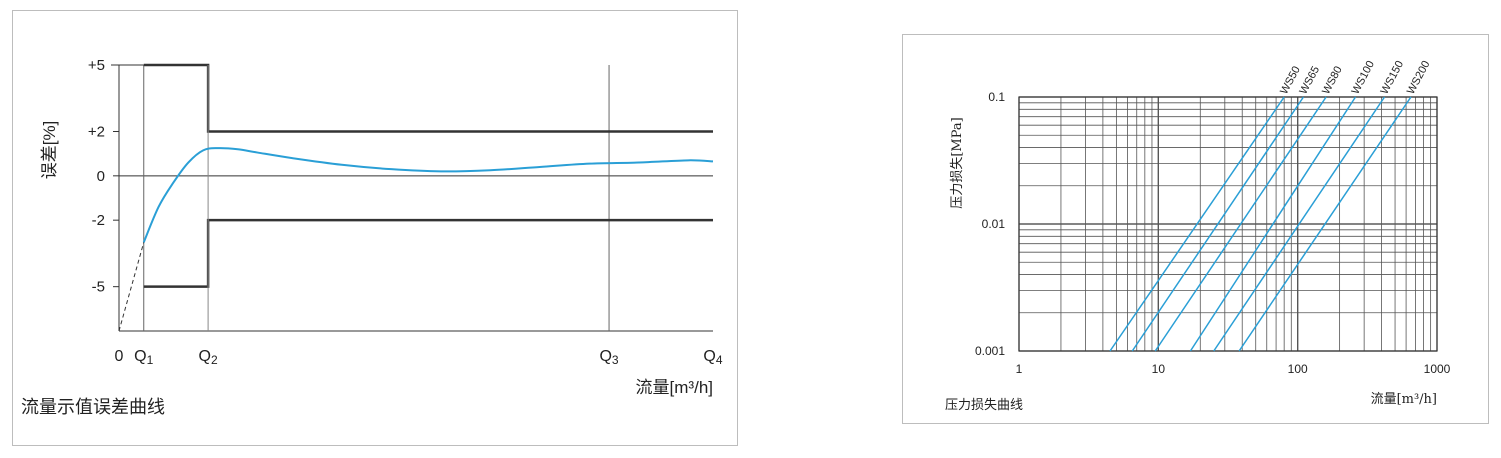  I want to click on x-tick-label: 1000, so click(1437, 369).